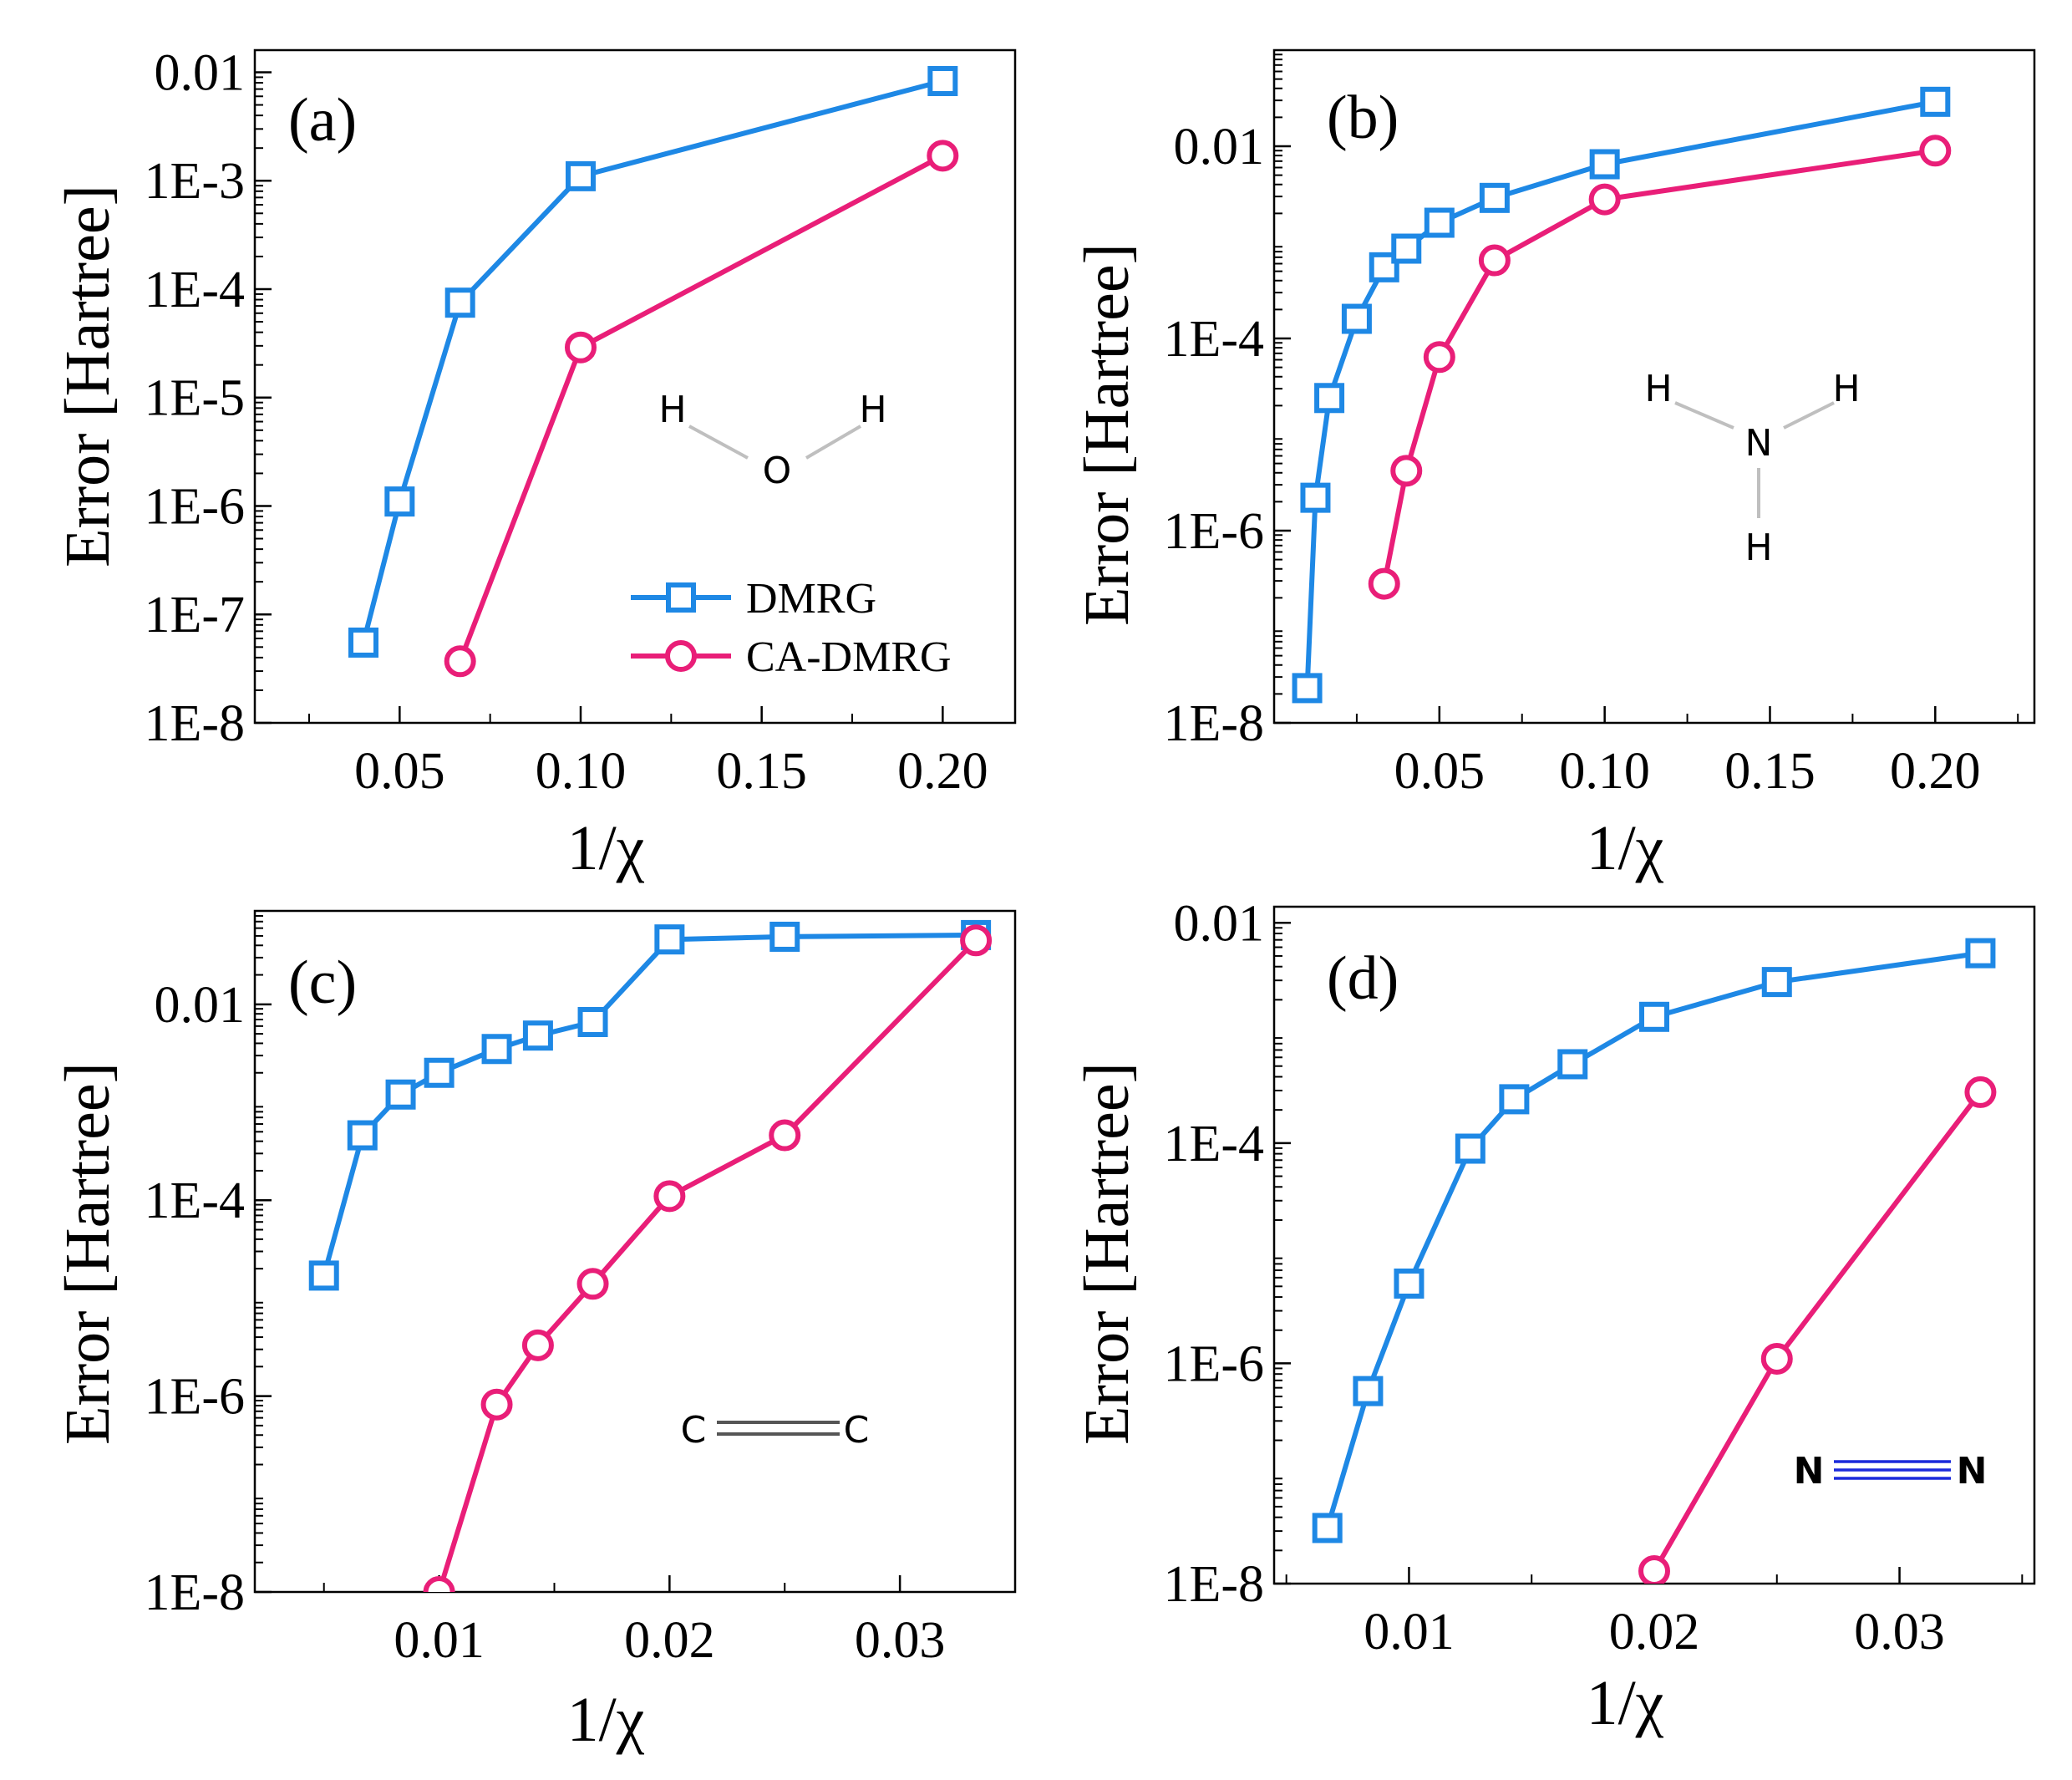  I want to click on series-dmrg-a, so click(653, 361).